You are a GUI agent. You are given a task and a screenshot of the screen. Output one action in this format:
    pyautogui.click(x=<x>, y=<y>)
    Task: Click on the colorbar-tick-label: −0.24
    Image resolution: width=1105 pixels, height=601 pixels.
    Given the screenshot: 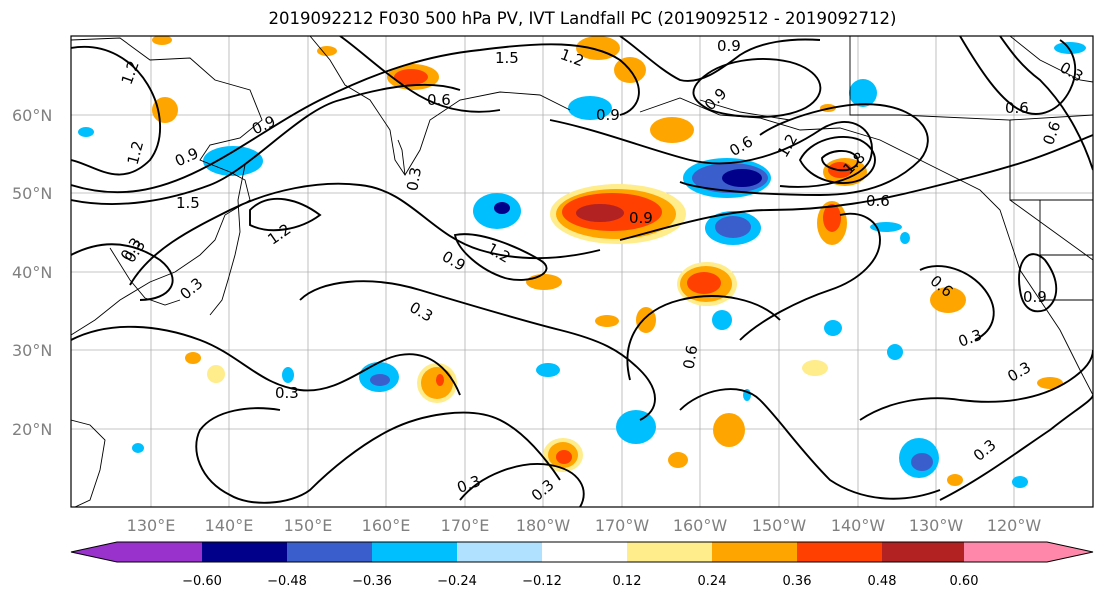 What is the action you would take?
    pyautogui.click(x=457, y=581)
    